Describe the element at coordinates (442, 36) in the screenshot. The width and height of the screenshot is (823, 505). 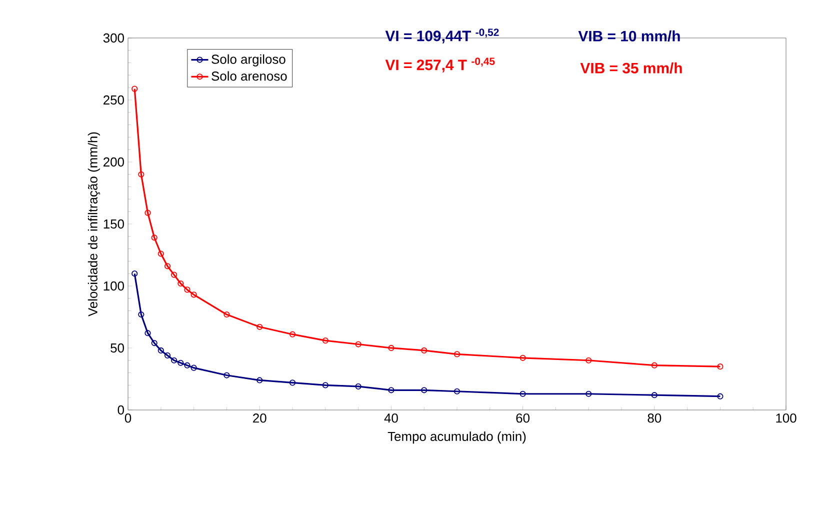
I see `annotation: VI = 109,44T $^{-0,52}$` at that location.